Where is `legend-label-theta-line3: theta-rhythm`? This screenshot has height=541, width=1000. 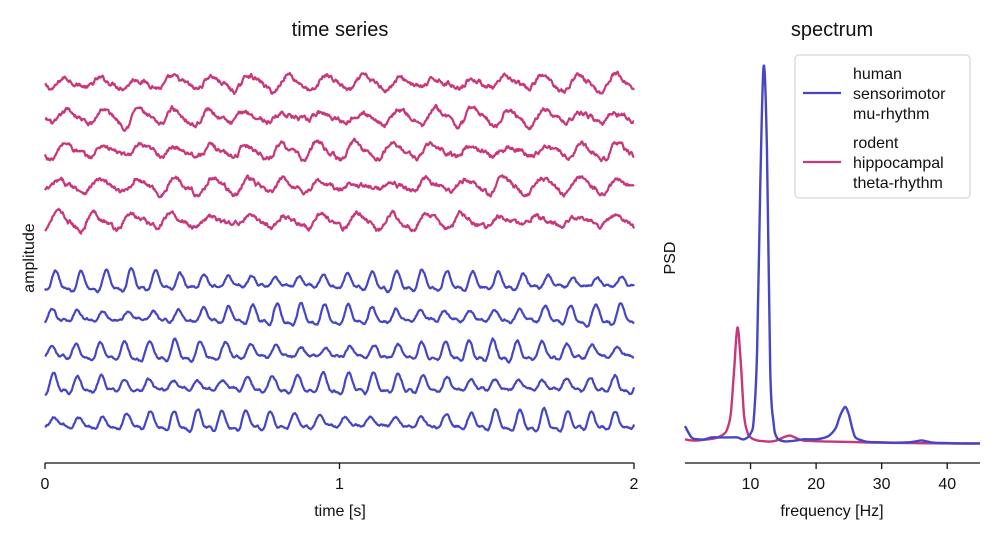 legend-label-theta-line3: theta-rhythm is located at coordinates (898, 183).